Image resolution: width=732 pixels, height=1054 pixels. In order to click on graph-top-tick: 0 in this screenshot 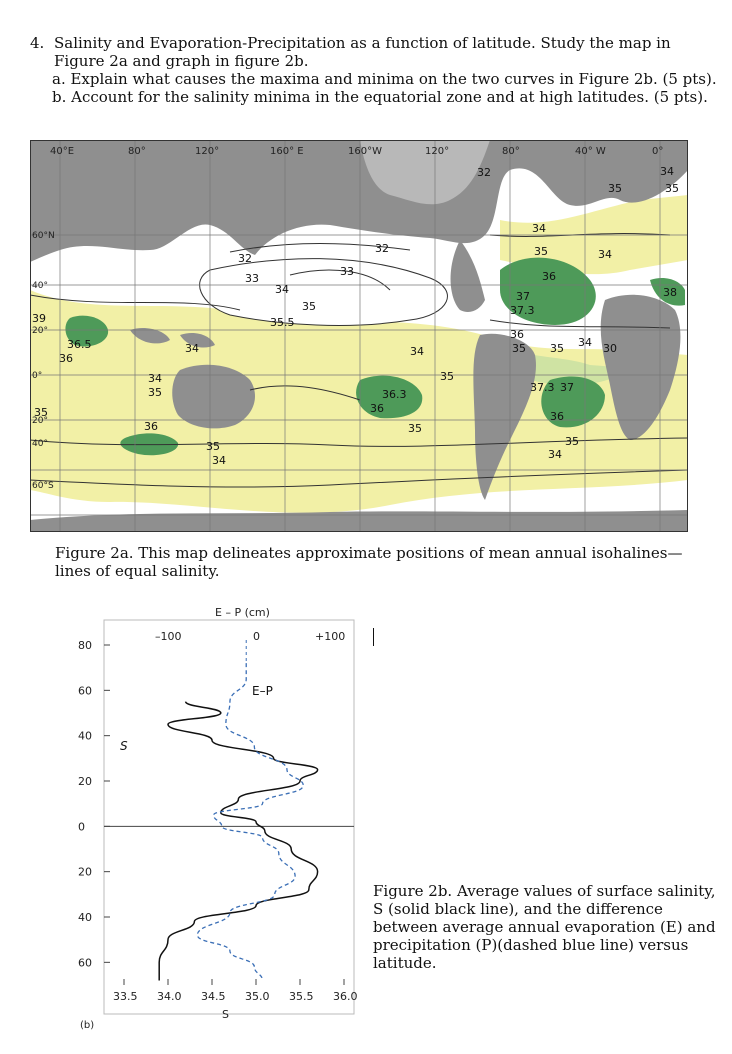, I will do `click(256, 636)`.